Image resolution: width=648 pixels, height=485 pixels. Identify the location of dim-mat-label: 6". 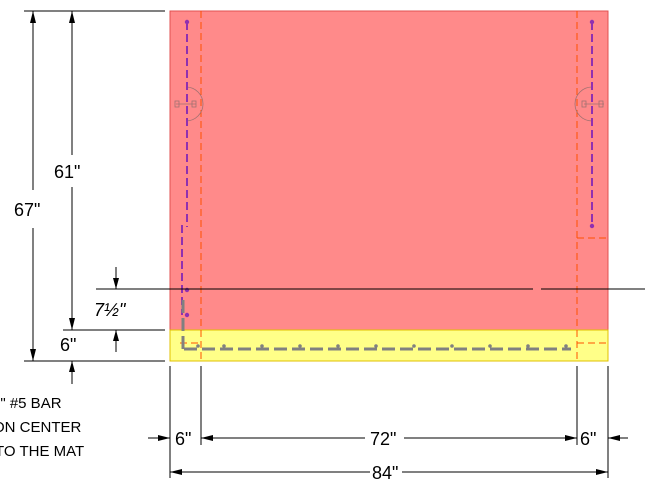
(68, 345).